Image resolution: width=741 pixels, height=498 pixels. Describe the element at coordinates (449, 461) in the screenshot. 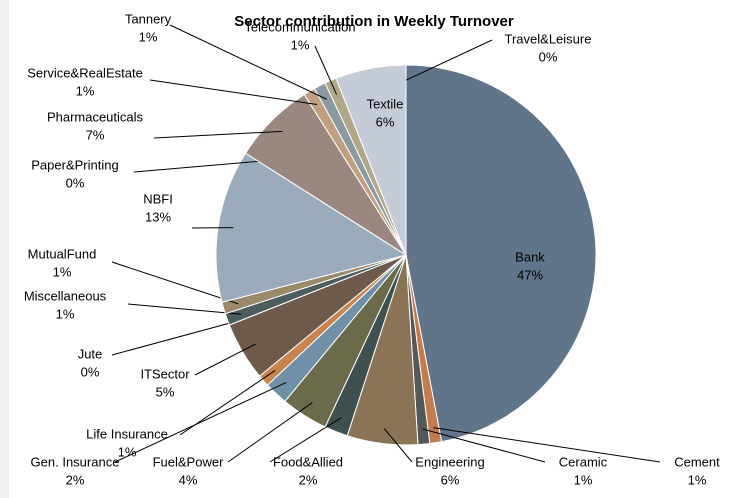

I see `slice-label: Engineering` at that location.